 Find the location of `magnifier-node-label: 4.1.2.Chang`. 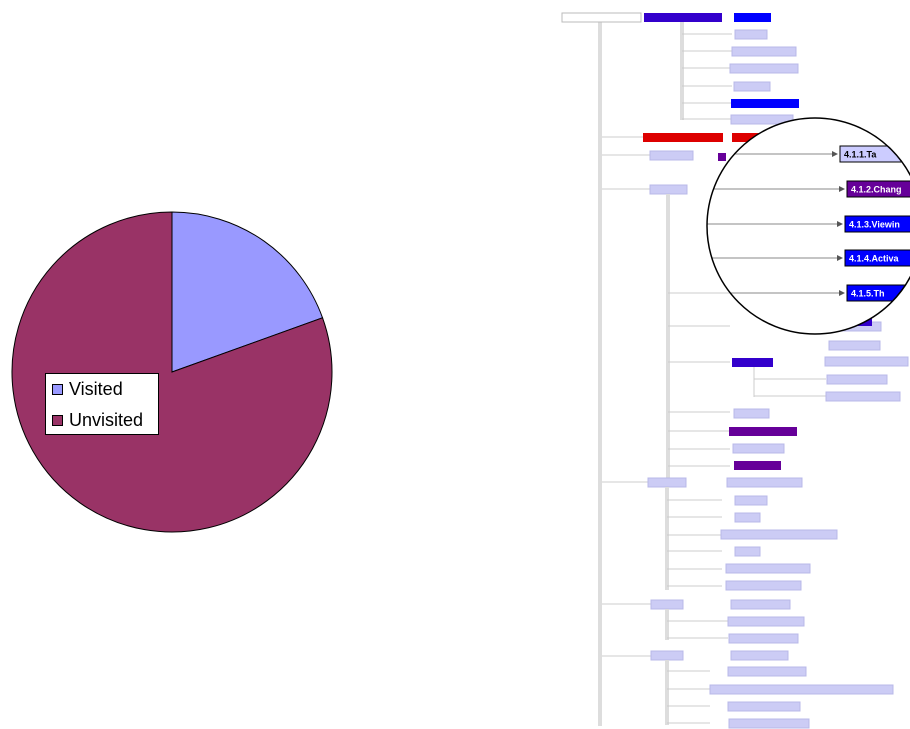

magnifier-node-label: 4.1.2.Chang is located at coordinates (876, 190).